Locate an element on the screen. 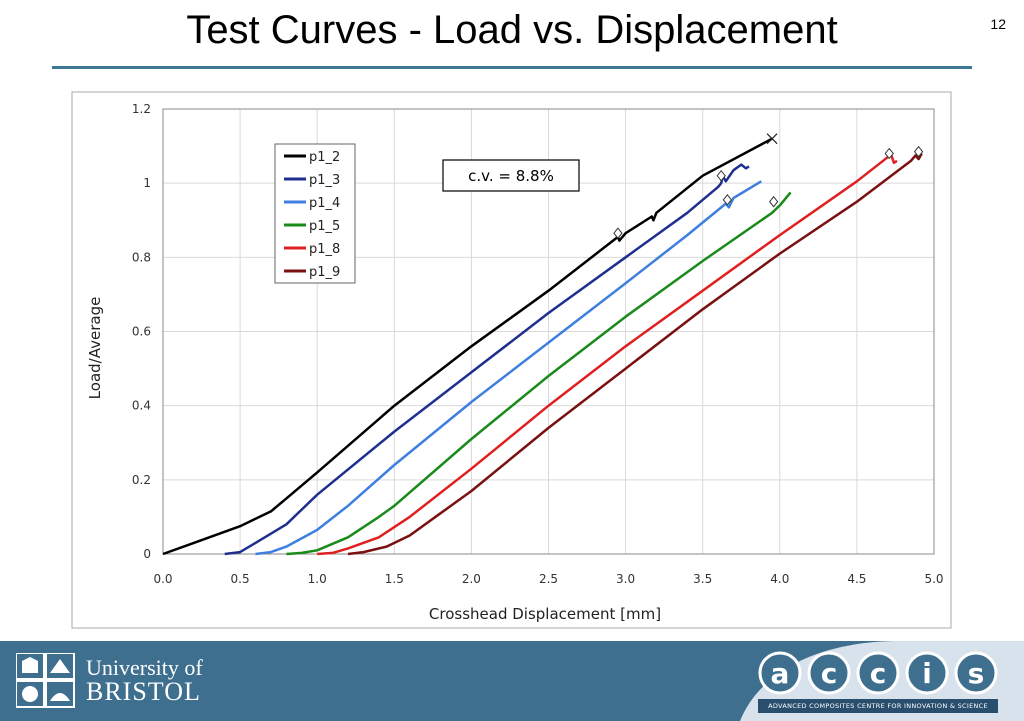 The width and height of the screenshot is (1024, 721). legend-box is located at coordinates (315, 213).